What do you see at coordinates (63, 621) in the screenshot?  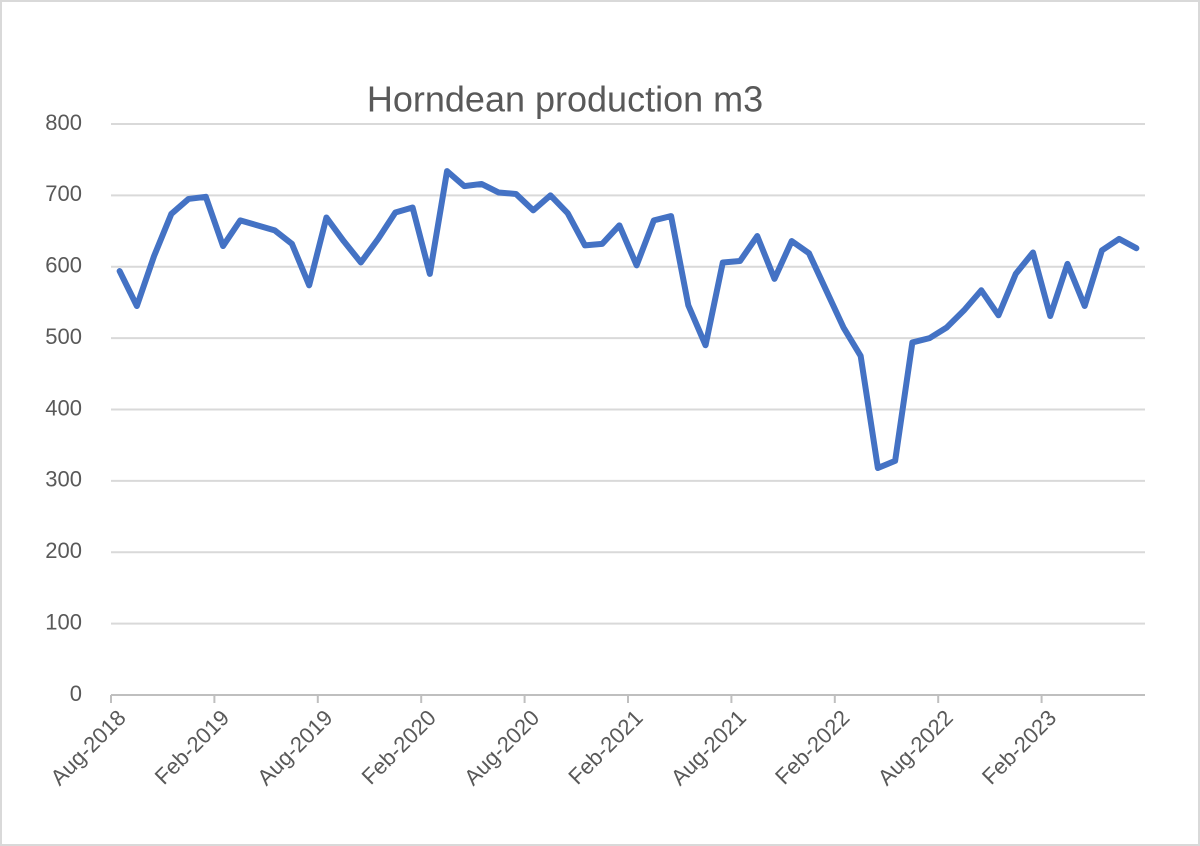 I see `y-tick-label: 100` at bounding box center [63, 621].